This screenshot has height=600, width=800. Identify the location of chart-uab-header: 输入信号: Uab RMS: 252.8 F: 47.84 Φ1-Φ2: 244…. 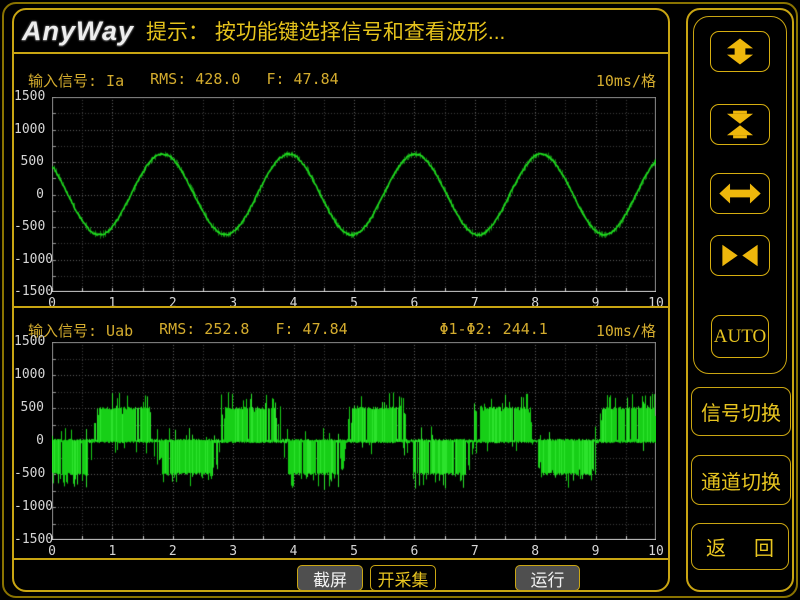
(342, 330).